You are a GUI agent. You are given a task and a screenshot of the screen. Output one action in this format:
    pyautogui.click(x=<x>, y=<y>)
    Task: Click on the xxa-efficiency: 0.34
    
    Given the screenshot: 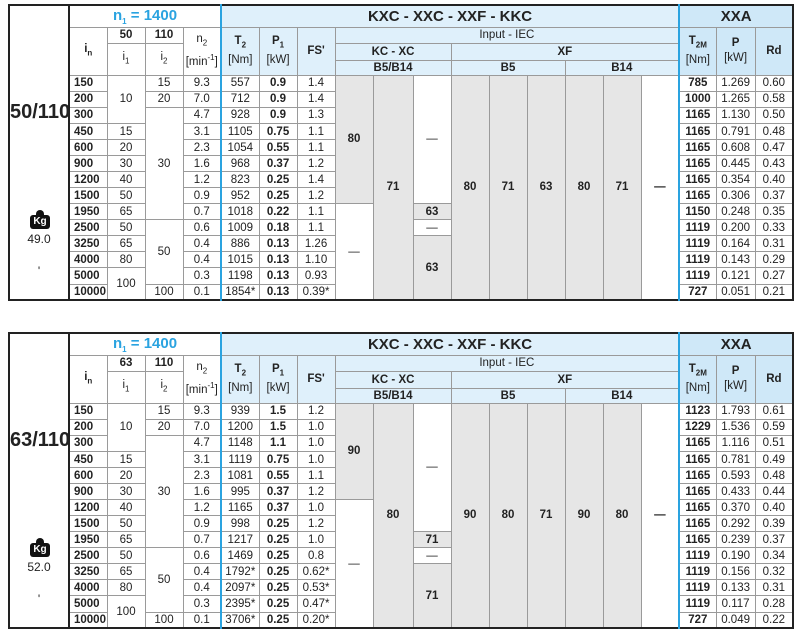 What is the action you would take?
    pyautogui.click(x=774, y=556)
    